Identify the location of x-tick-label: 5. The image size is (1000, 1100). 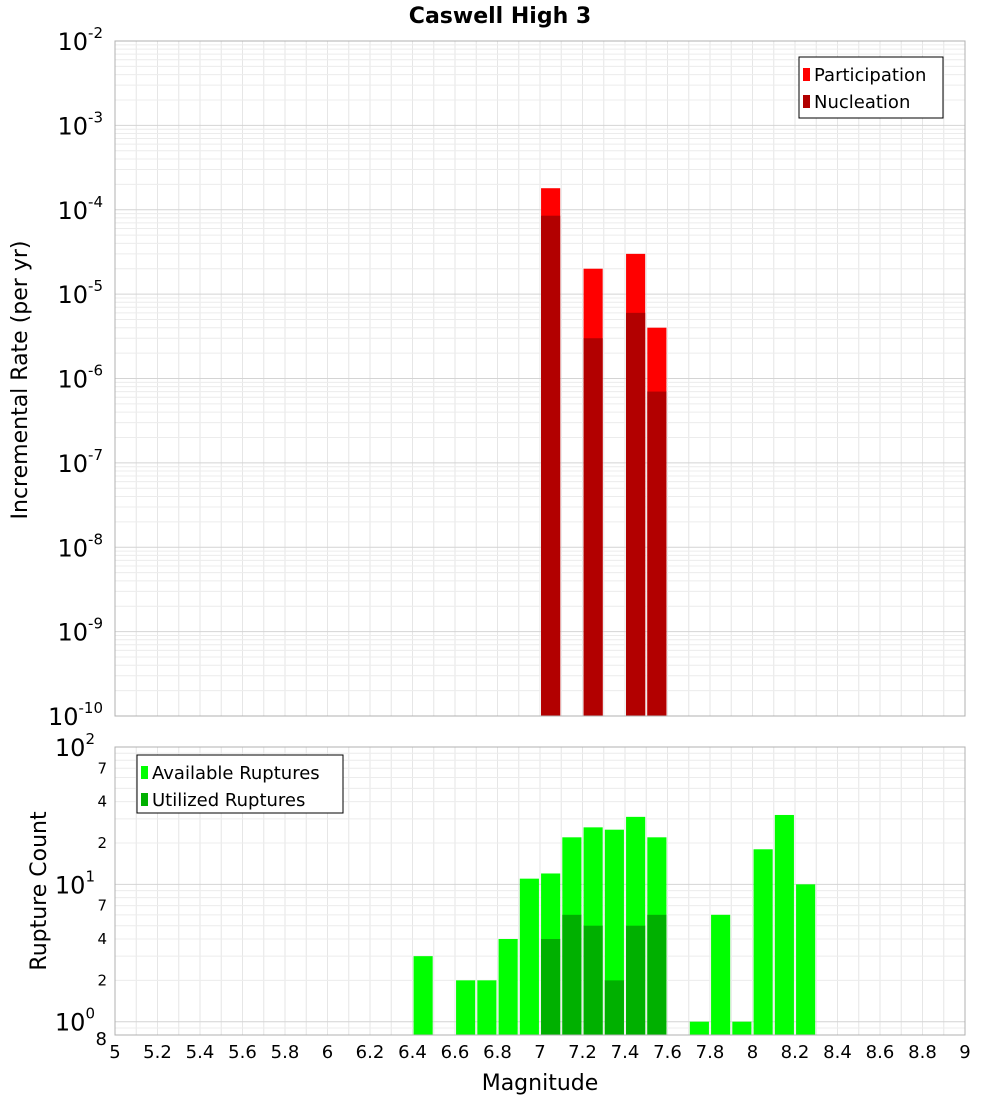
(114, 1052).